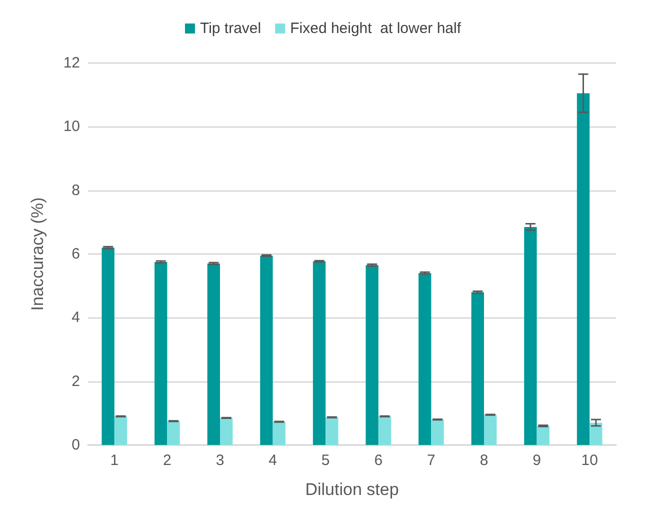  Describe the element at coordinates (37, 254) in the screenshot. I see `y-axis-title: Inaccuracy (%)` at that location.